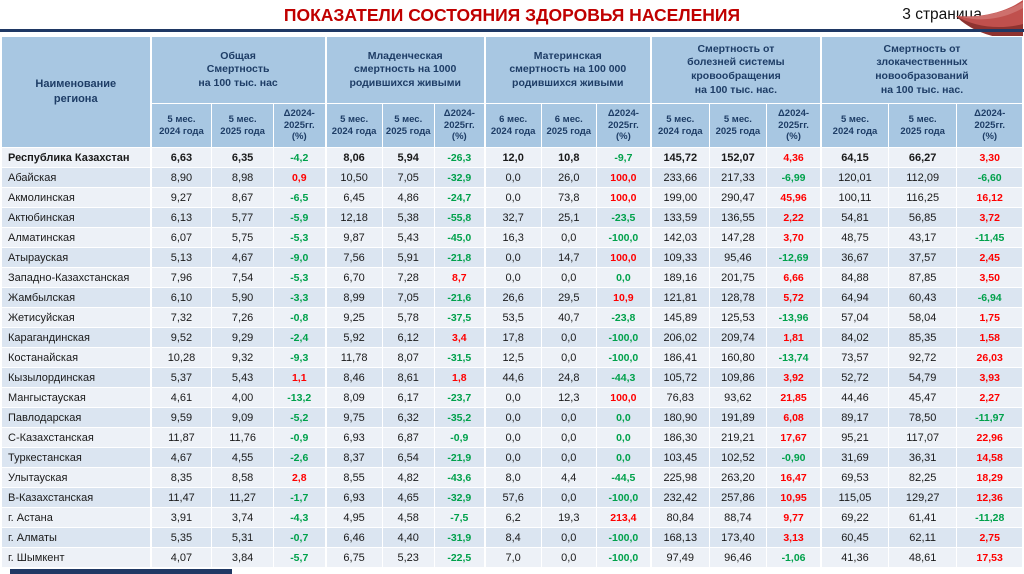 The width and height of the screenshot is (1024, 574). I want to click on delta-cell: 0,0, so click(623, 437).